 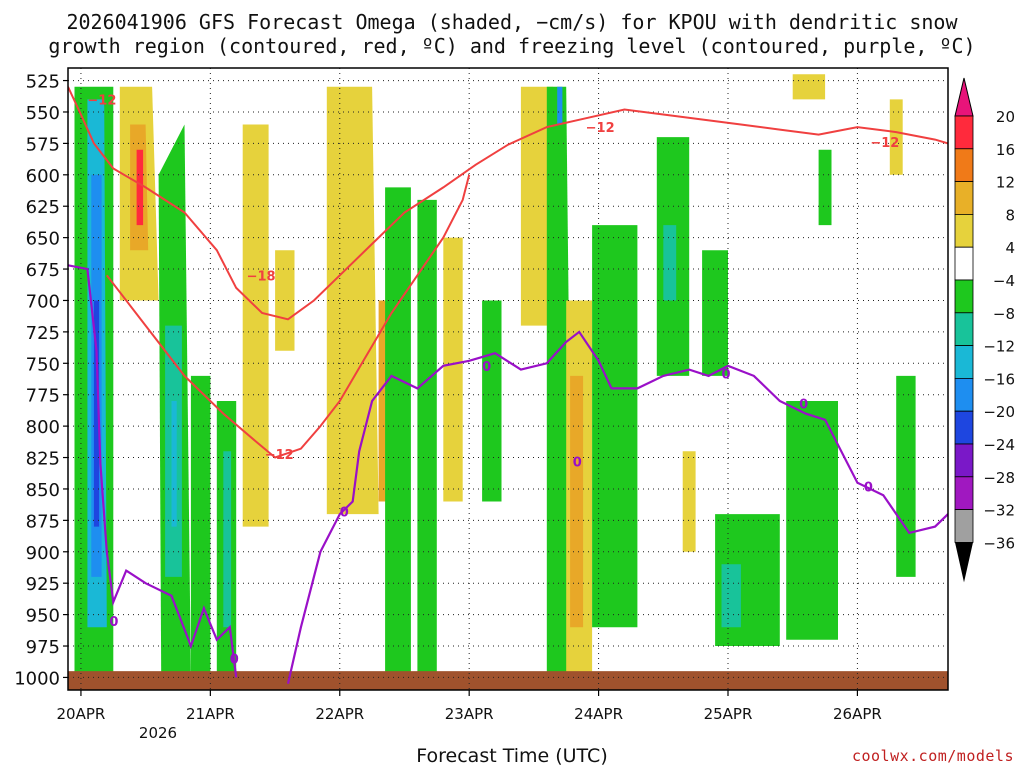 What do you see at coordinates (1010, 215) in the screenshot?
I see `colorbar-label: 8` at bounding box center [1010, 215].